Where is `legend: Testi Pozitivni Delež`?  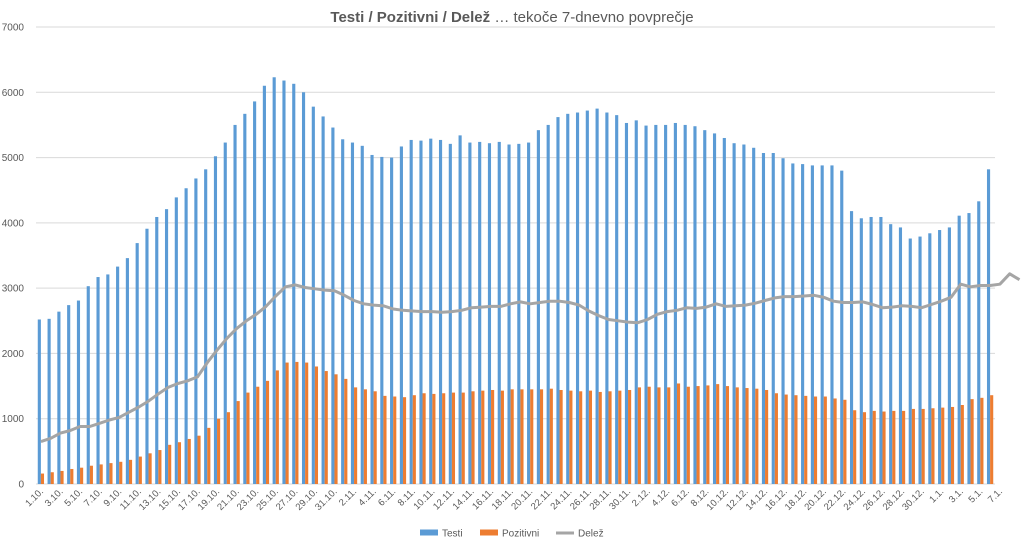 legend: Testi Pozitivni Delež is located at coordinates (512, 534).